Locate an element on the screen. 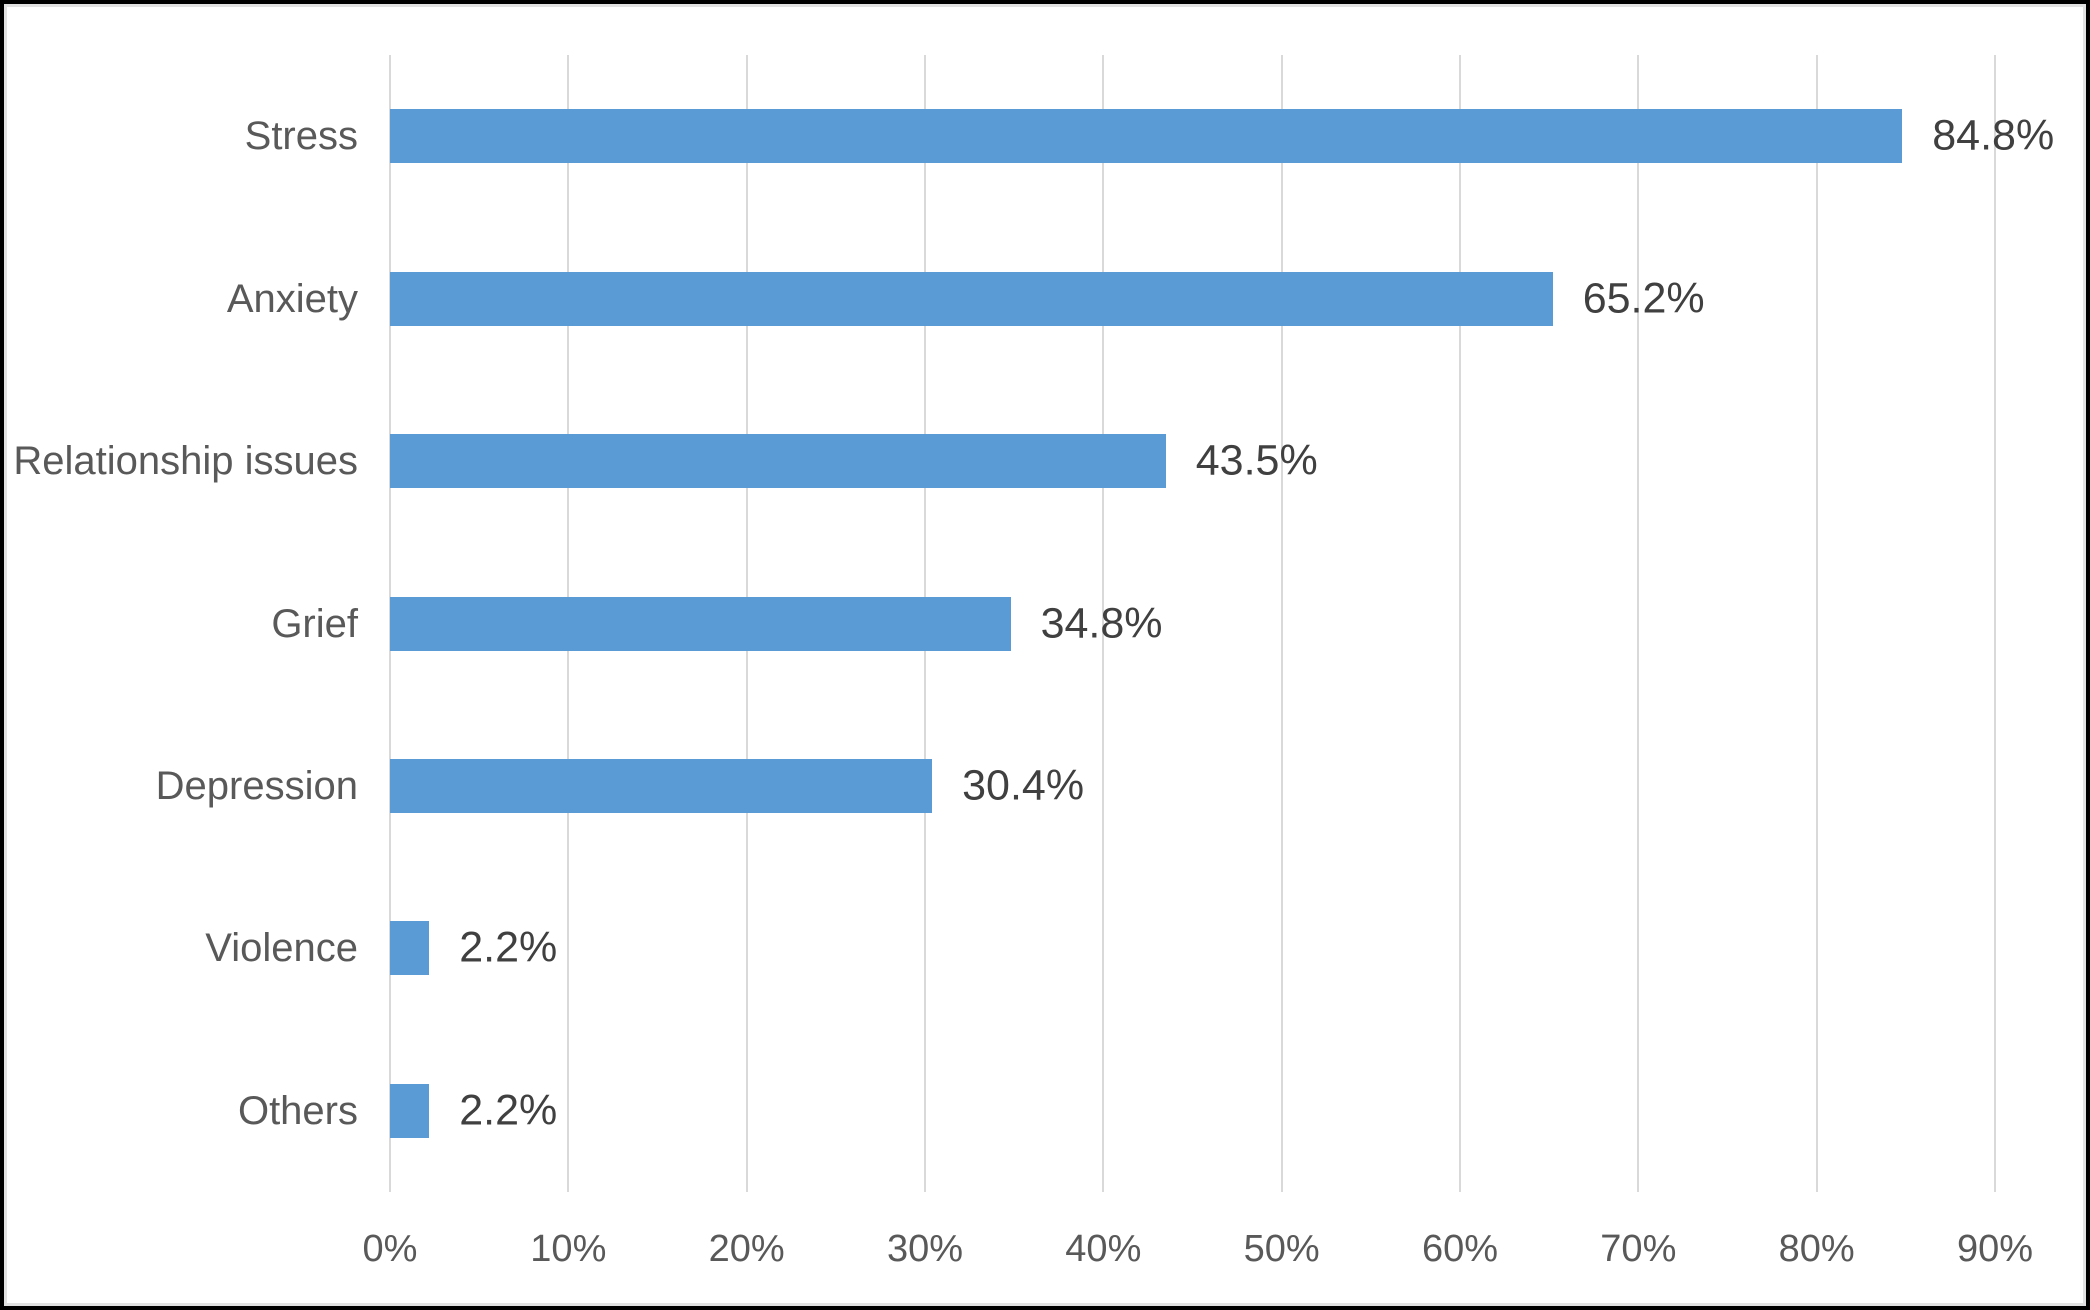  bar-value-label: 43.5% is located at coordinates (1256, 460).